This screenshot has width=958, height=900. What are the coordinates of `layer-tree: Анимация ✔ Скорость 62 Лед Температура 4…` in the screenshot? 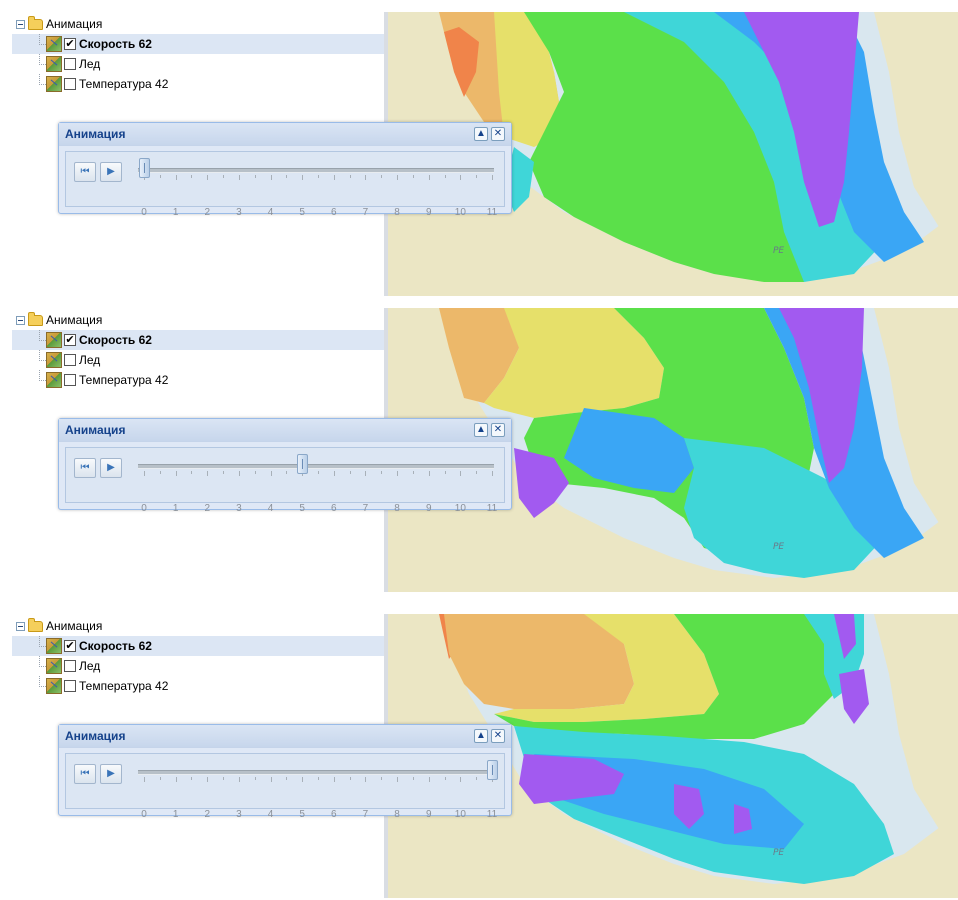 It's located at (198, 350).